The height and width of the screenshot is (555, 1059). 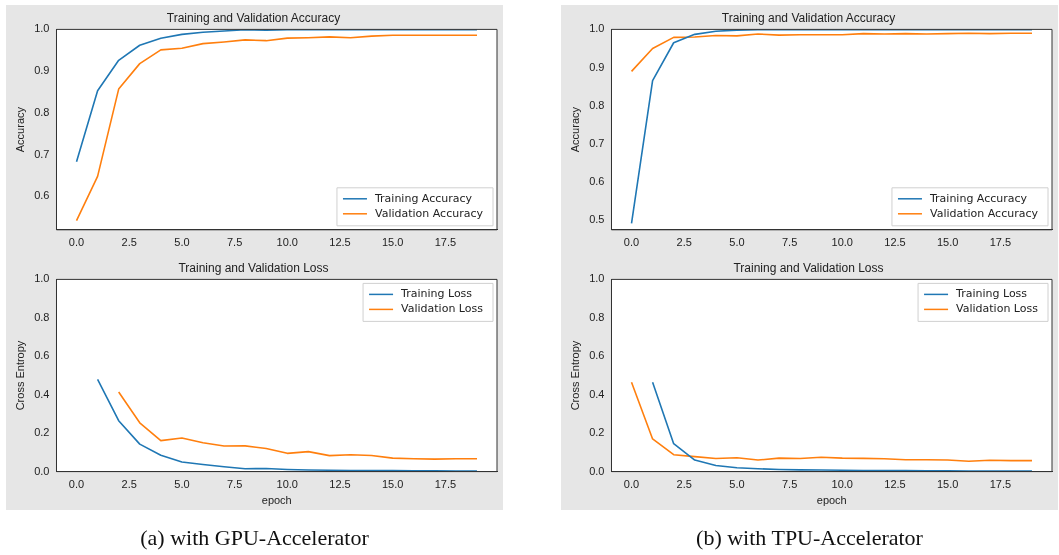 What do you see at coordinates (597, 219) in the screenshot?
I see `y-tick-label: 0.5` at bounding box center [597, 219].